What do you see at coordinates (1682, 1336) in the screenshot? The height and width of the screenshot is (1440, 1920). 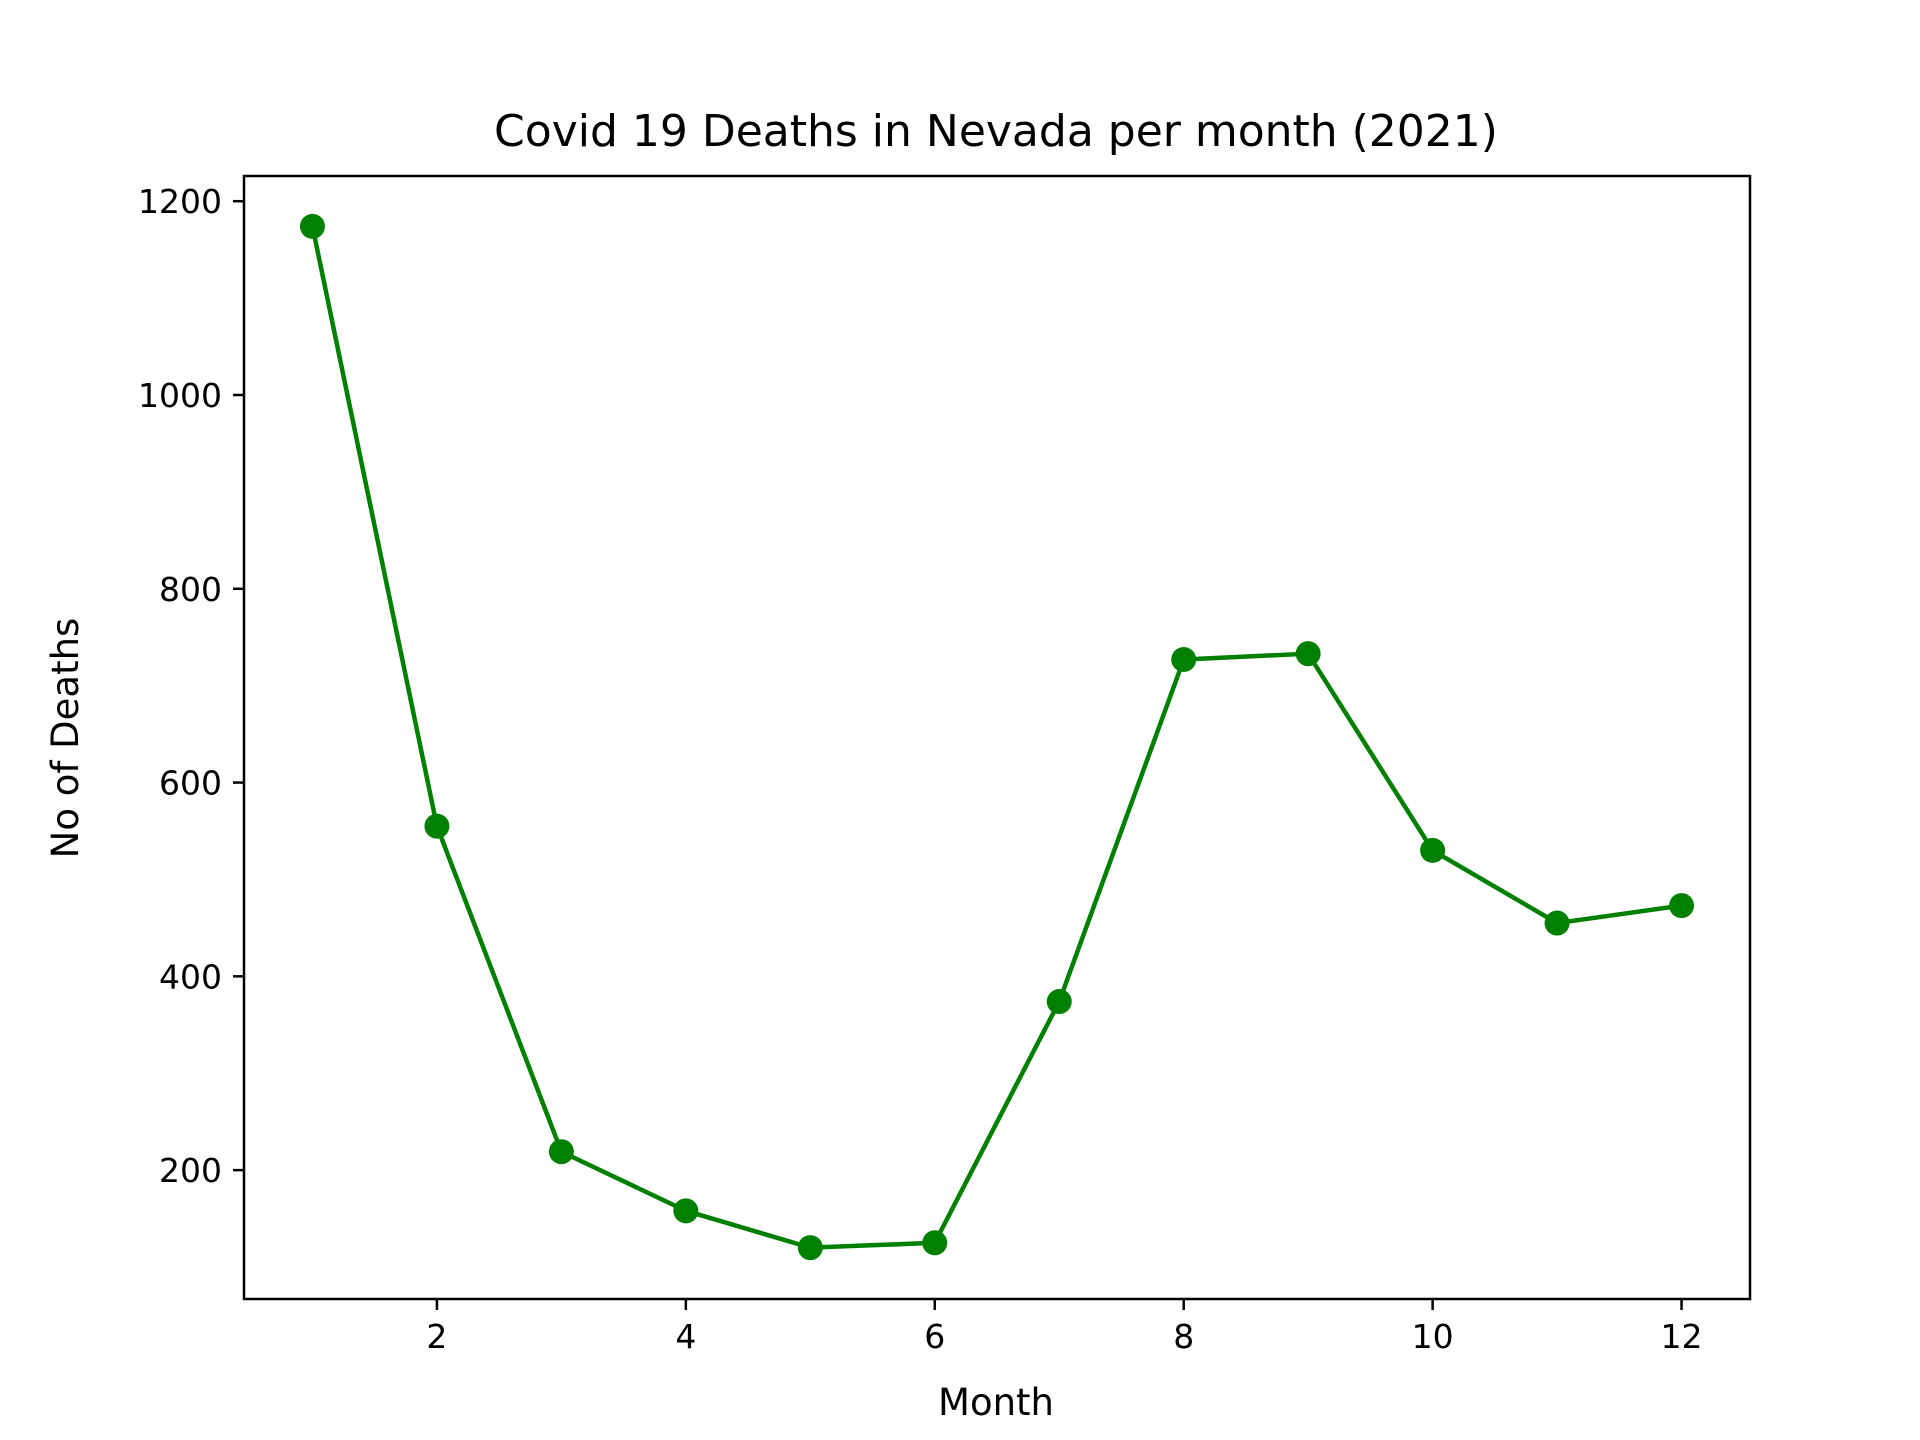 I see `x-tick-label: 12` at bounding box center [1682, 1336].